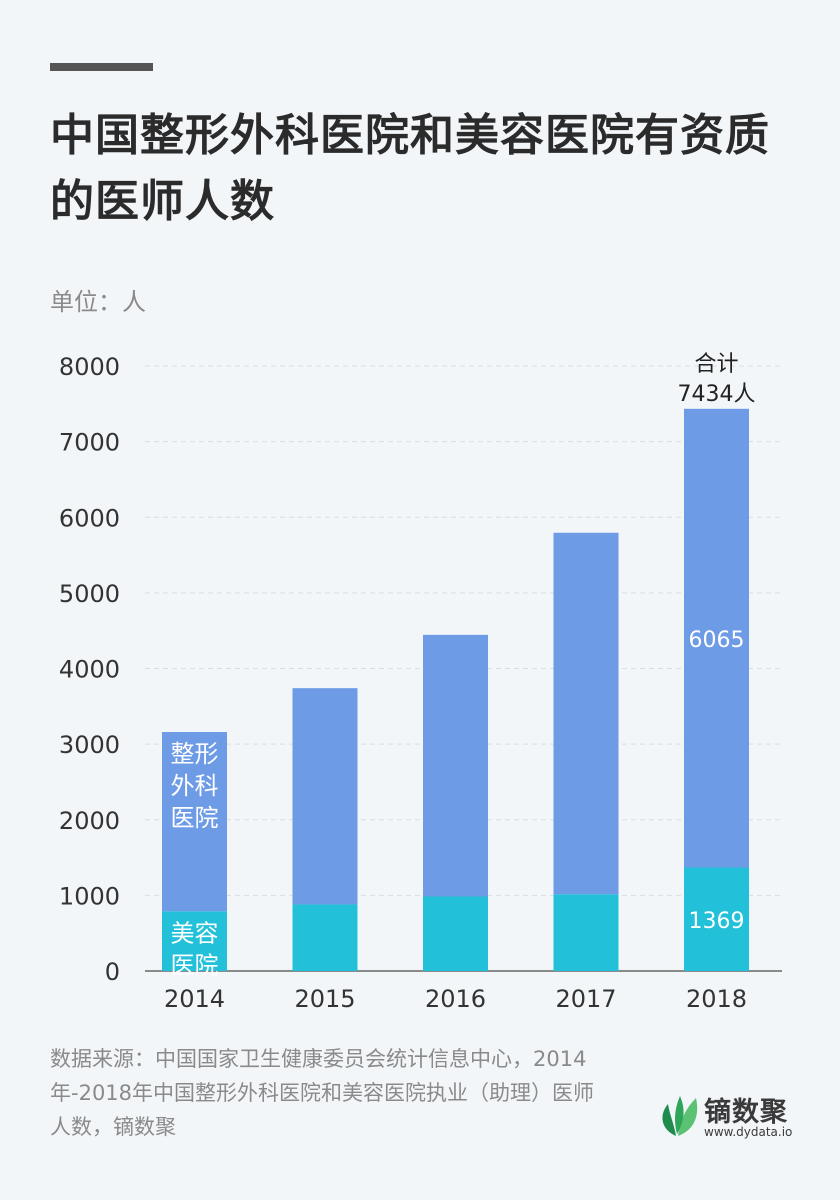 The width and height of the screenshot is (840, 1200). Describe the element at coordinates (195, 786) in the screenshot. I see `series-label-plastic: 外科` at that location.